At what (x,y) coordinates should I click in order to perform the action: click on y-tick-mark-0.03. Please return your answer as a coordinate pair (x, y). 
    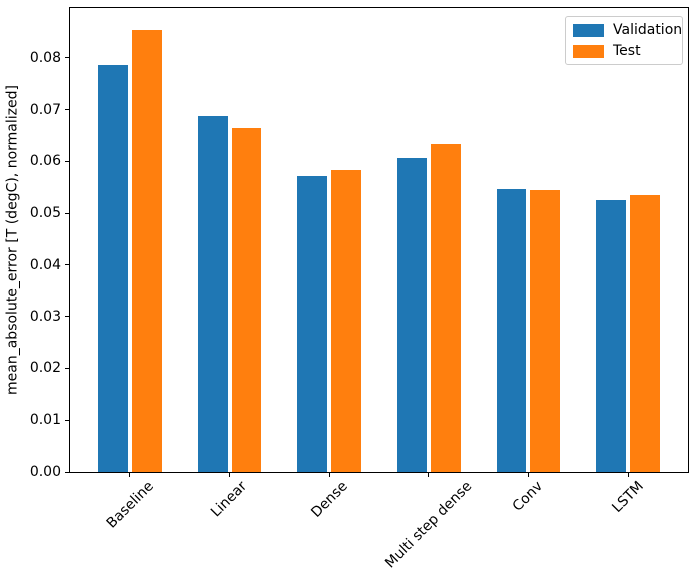
    Looking at the image, I should click on (67, 317).